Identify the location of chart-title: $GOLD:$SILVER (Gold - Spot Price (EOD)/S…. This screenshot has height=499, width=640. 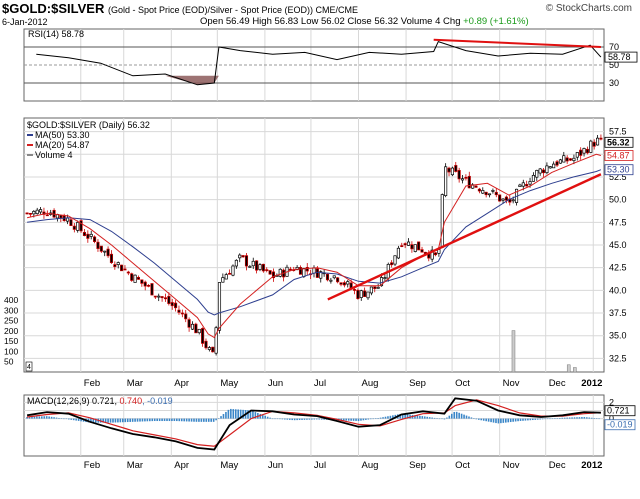
(180, 8).